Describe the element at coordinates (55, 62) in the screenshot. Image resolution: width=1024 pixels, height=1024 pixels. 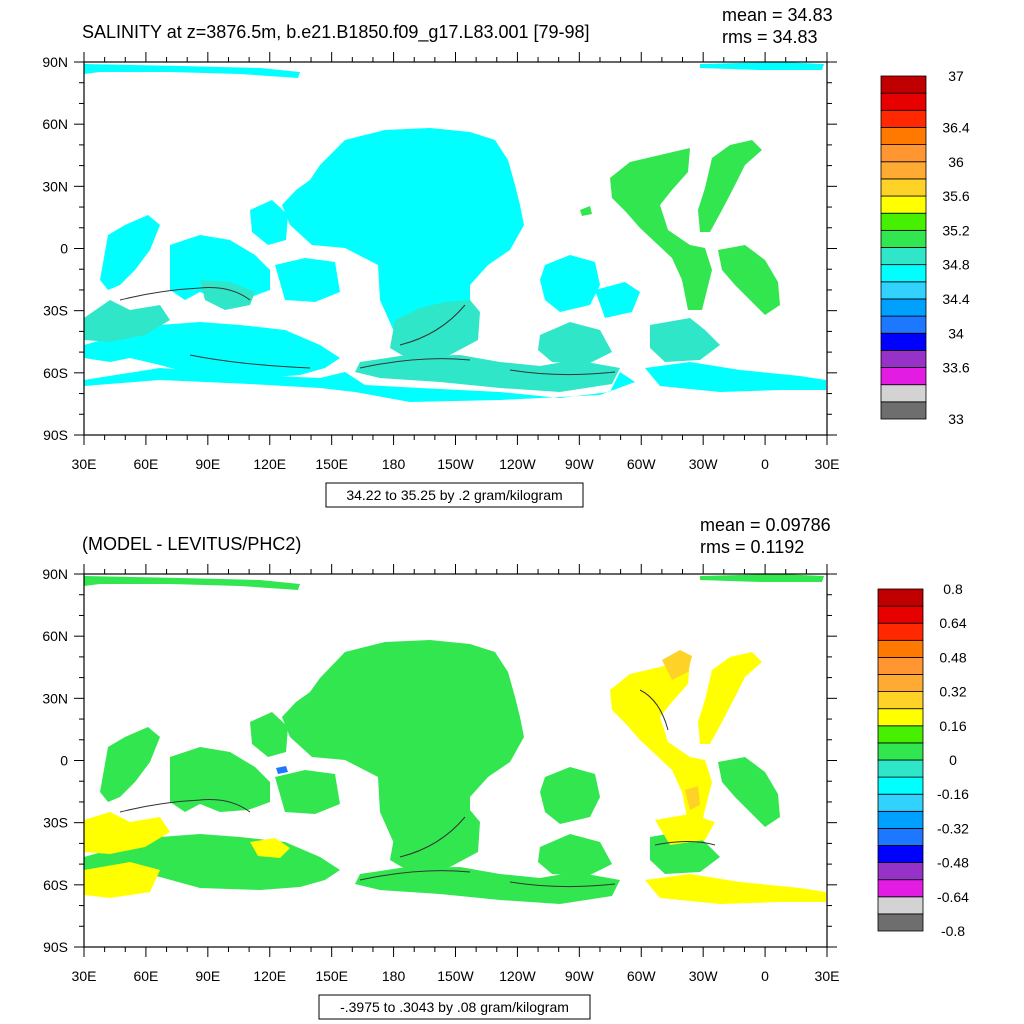
I see `y-tick-label: 90N` at that location.